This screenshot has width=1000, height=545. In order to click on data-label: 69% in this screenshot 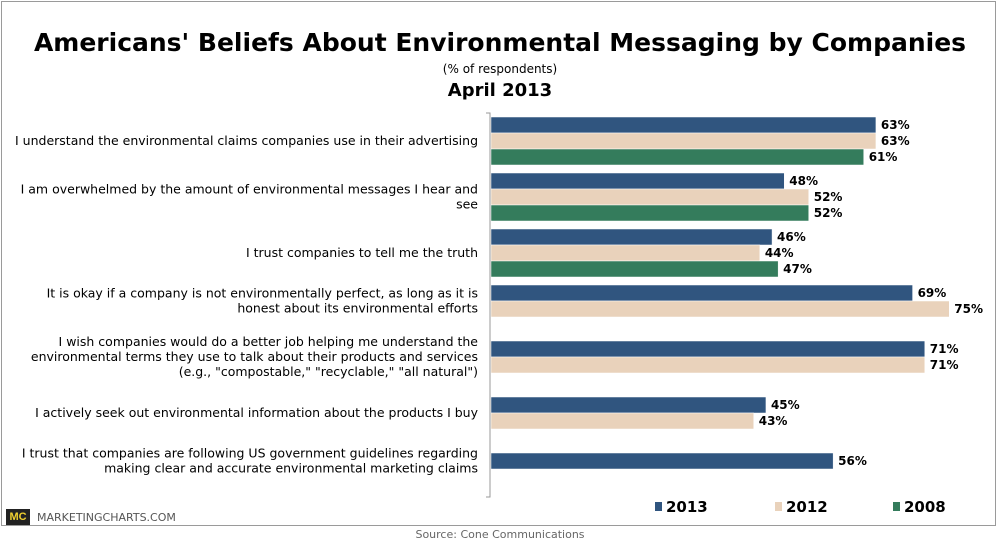, I will do `click(932, 293)`.